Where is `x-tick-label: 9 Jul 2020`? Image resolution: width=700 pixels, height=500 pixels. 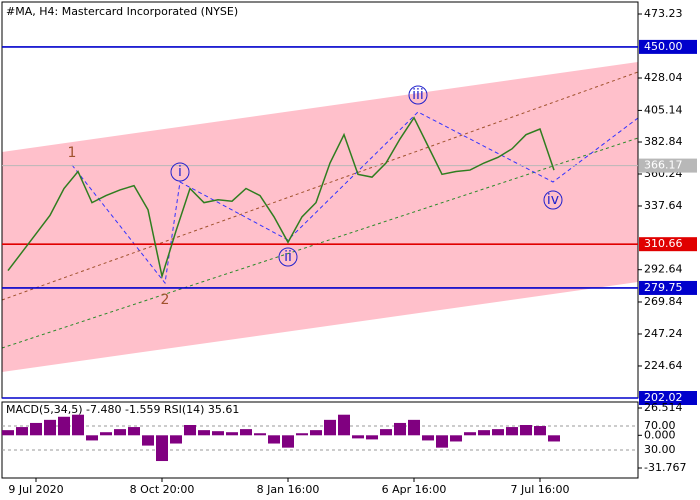
x-tick-label: 9 Jul 2020 is located at coordinates (35, 489).